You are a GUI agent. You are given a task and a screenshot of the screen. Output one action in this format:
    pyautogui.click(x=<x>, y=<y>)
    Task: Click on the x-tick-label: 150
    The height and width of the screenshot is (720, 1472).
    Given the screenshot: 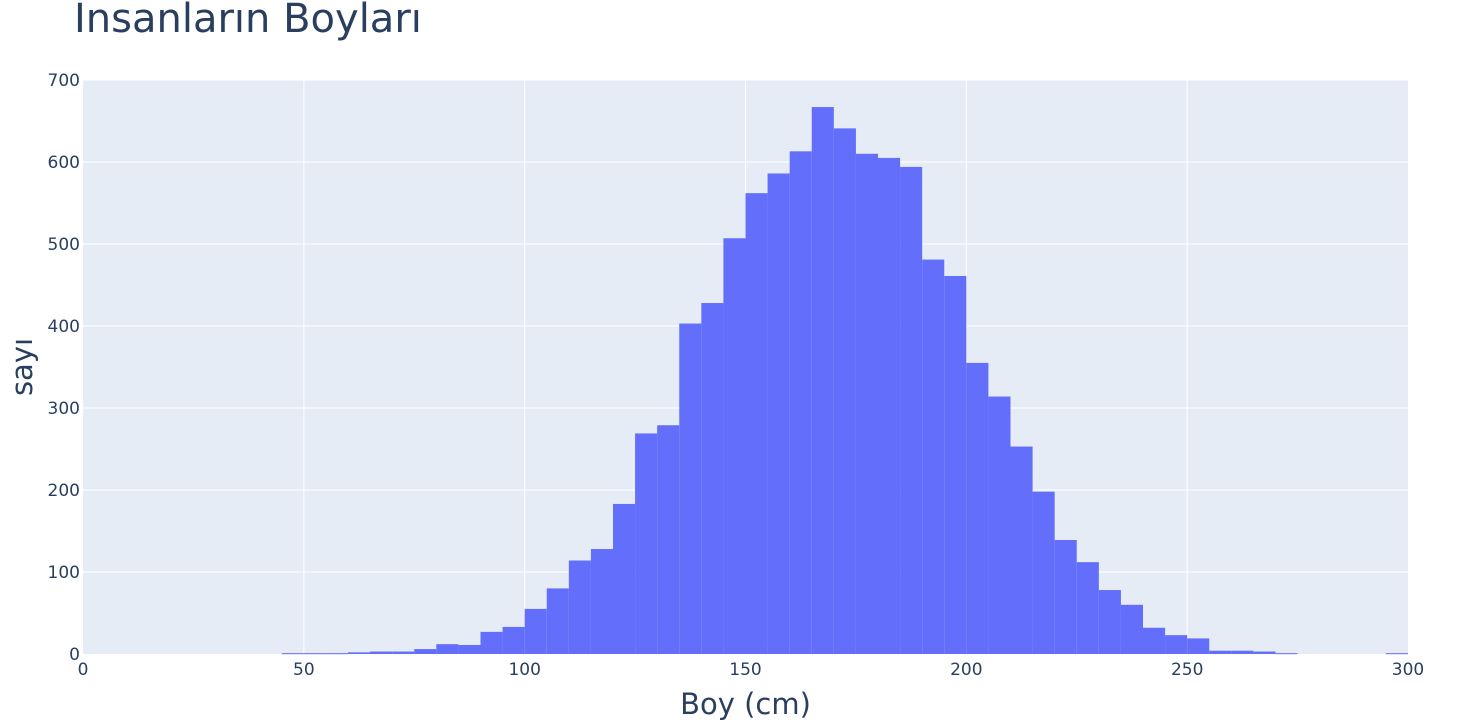 What is the action you would take?
    pyautogui.click(x=745, y=670)
    